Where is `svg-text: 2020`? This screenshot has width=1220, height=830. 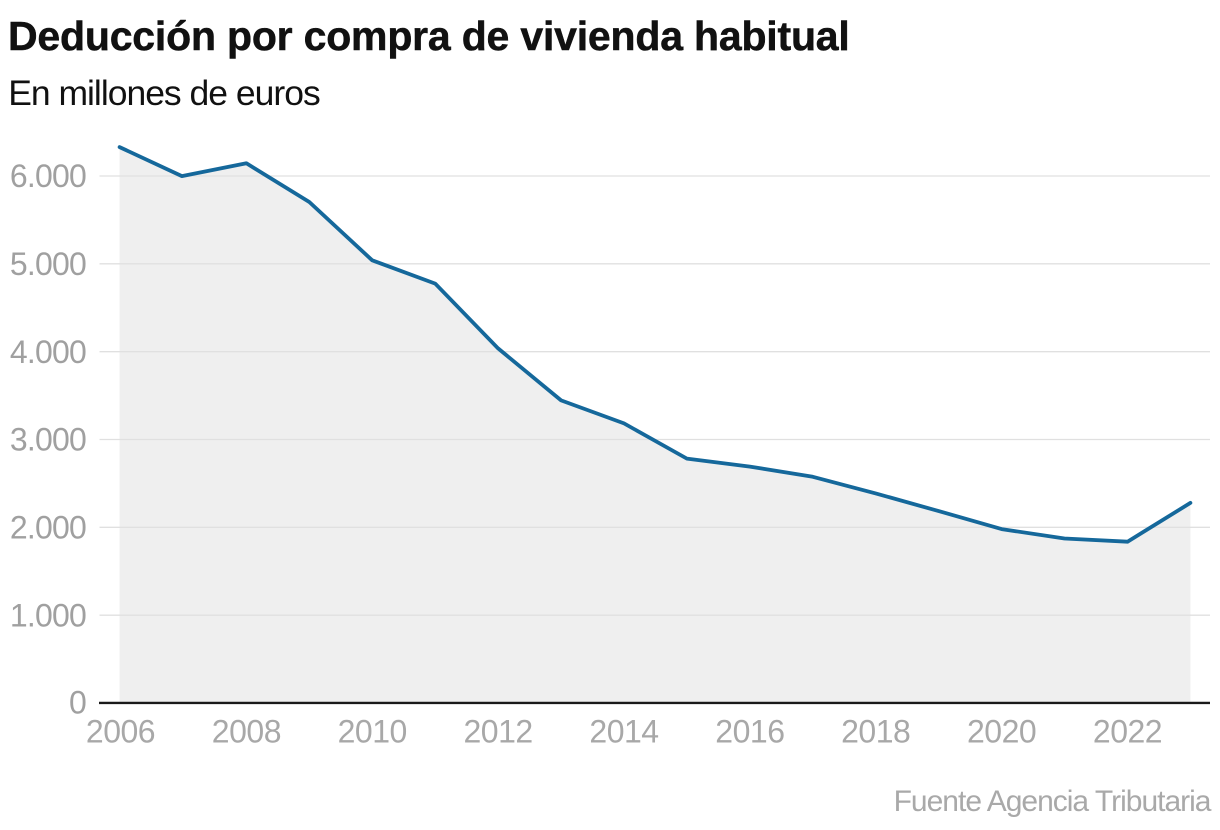 svg-text: 2020 is located at coordinates (1001, 732).